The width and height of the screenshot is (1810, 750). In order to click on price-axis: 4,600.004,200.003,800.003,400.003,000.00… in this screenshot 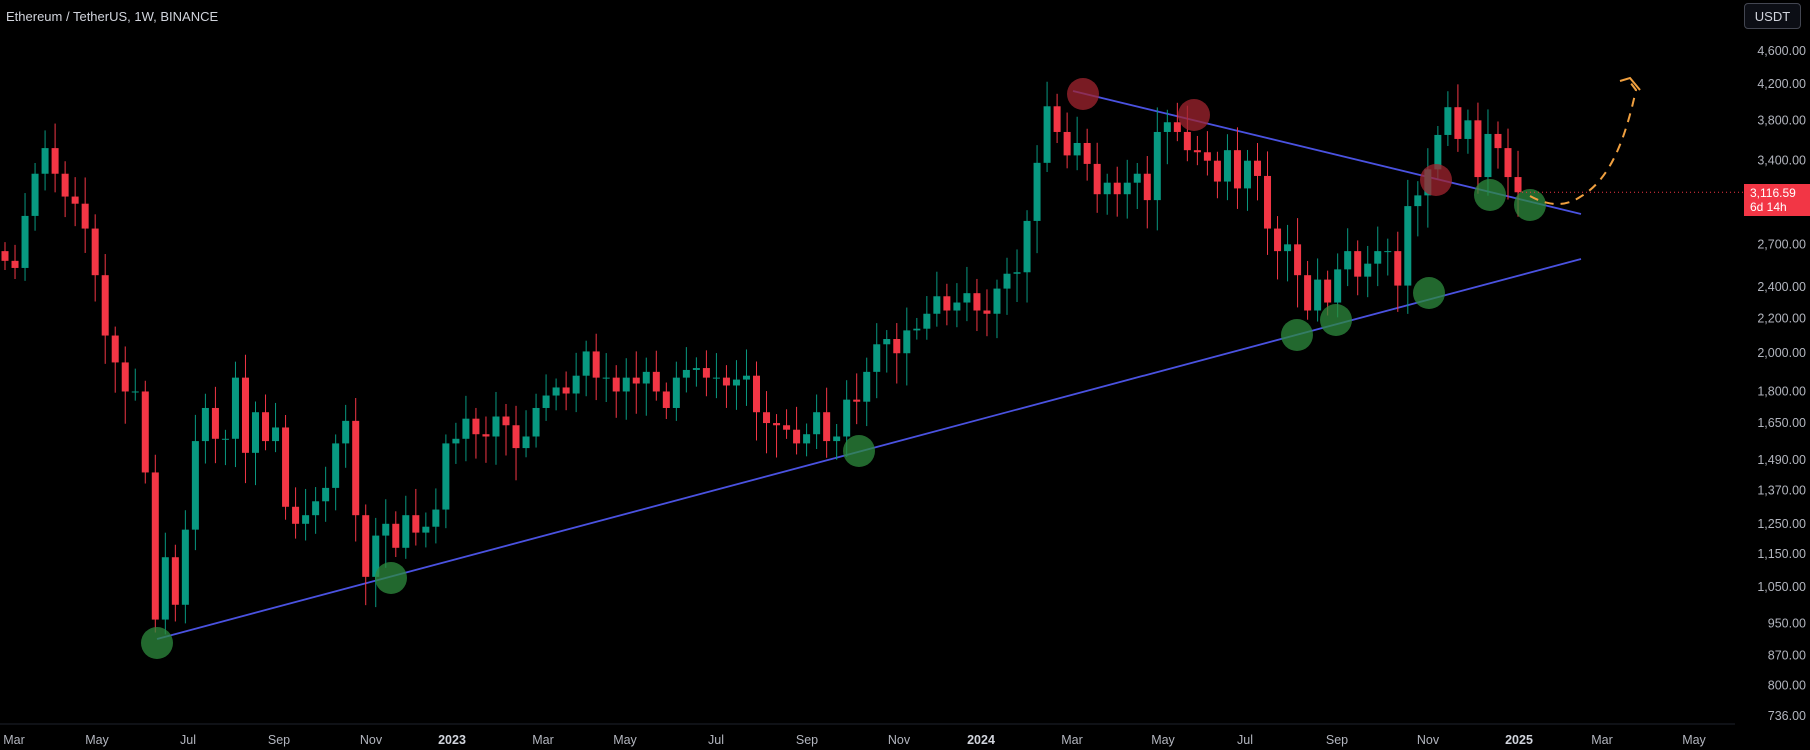, I will do `click(1781, 383)`.